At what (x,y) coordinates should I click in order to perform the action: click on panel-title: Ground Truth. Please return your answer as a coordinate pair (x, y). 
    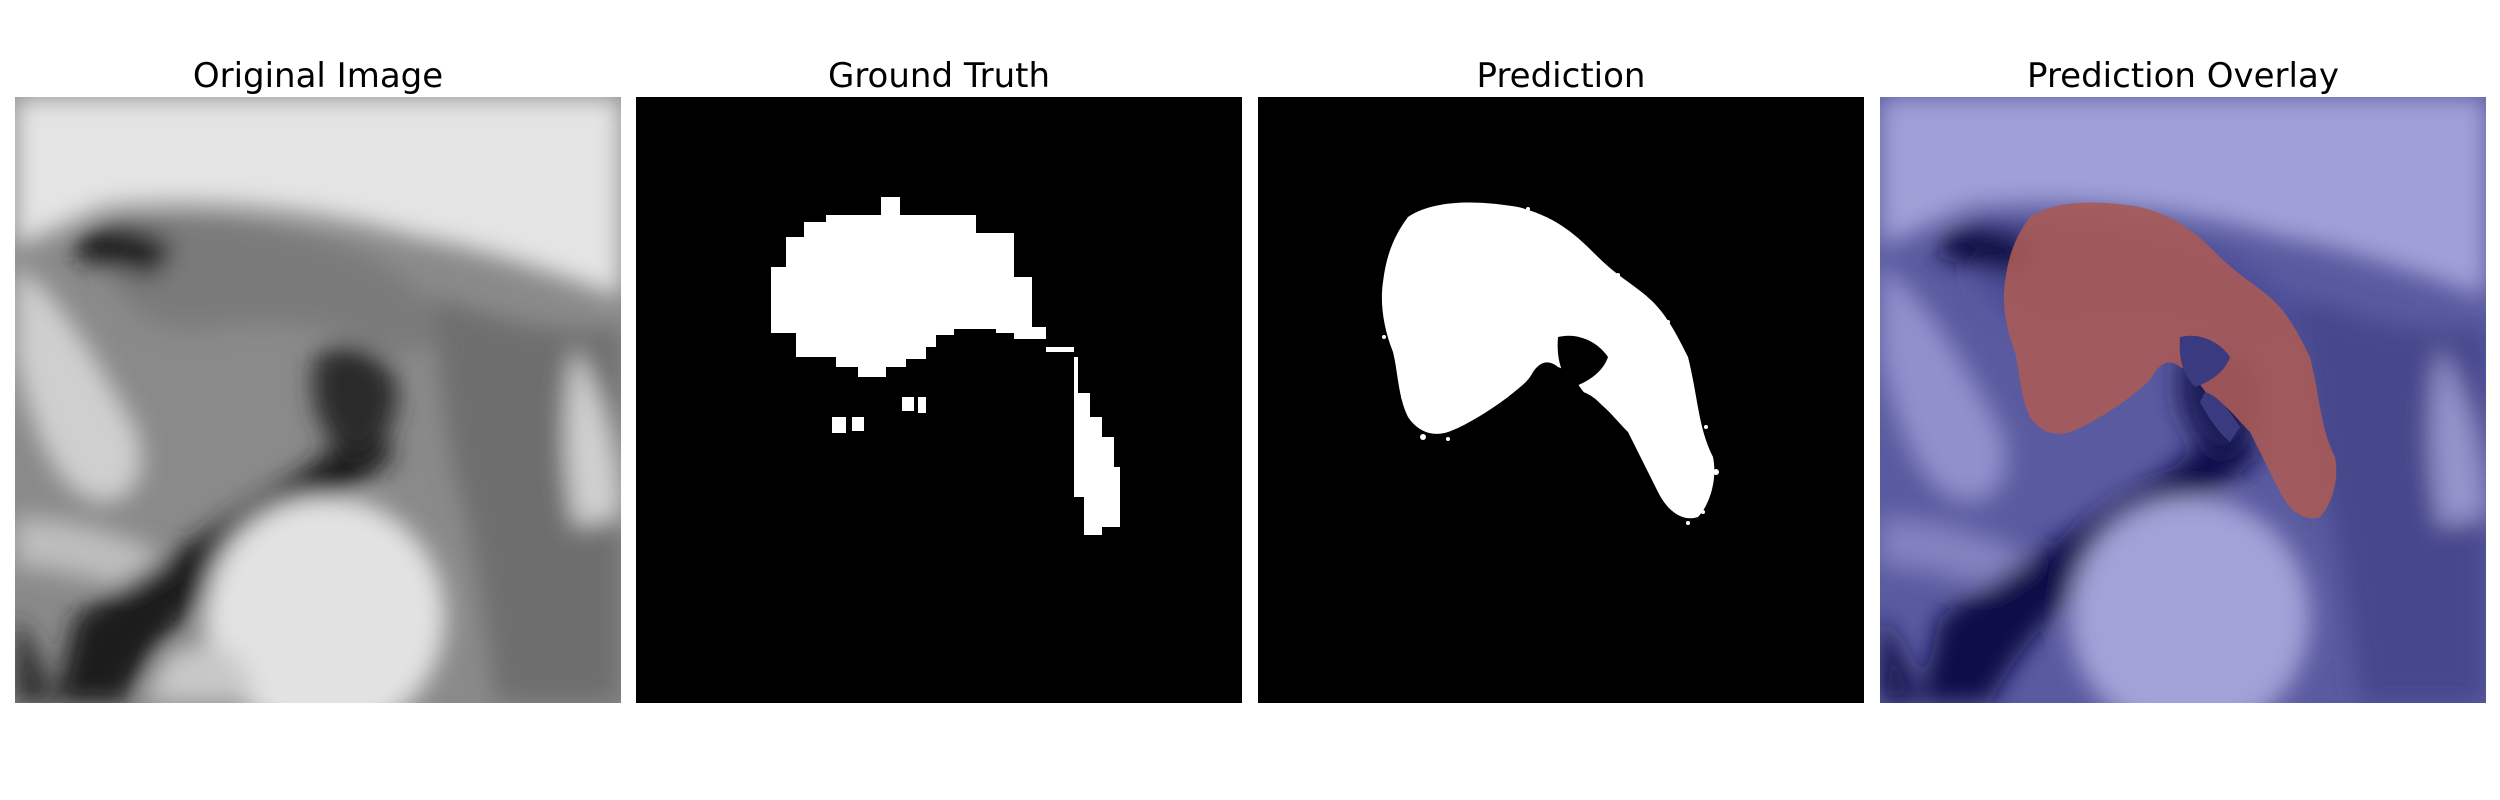
    Looking at the image, I should click on (939, 76).